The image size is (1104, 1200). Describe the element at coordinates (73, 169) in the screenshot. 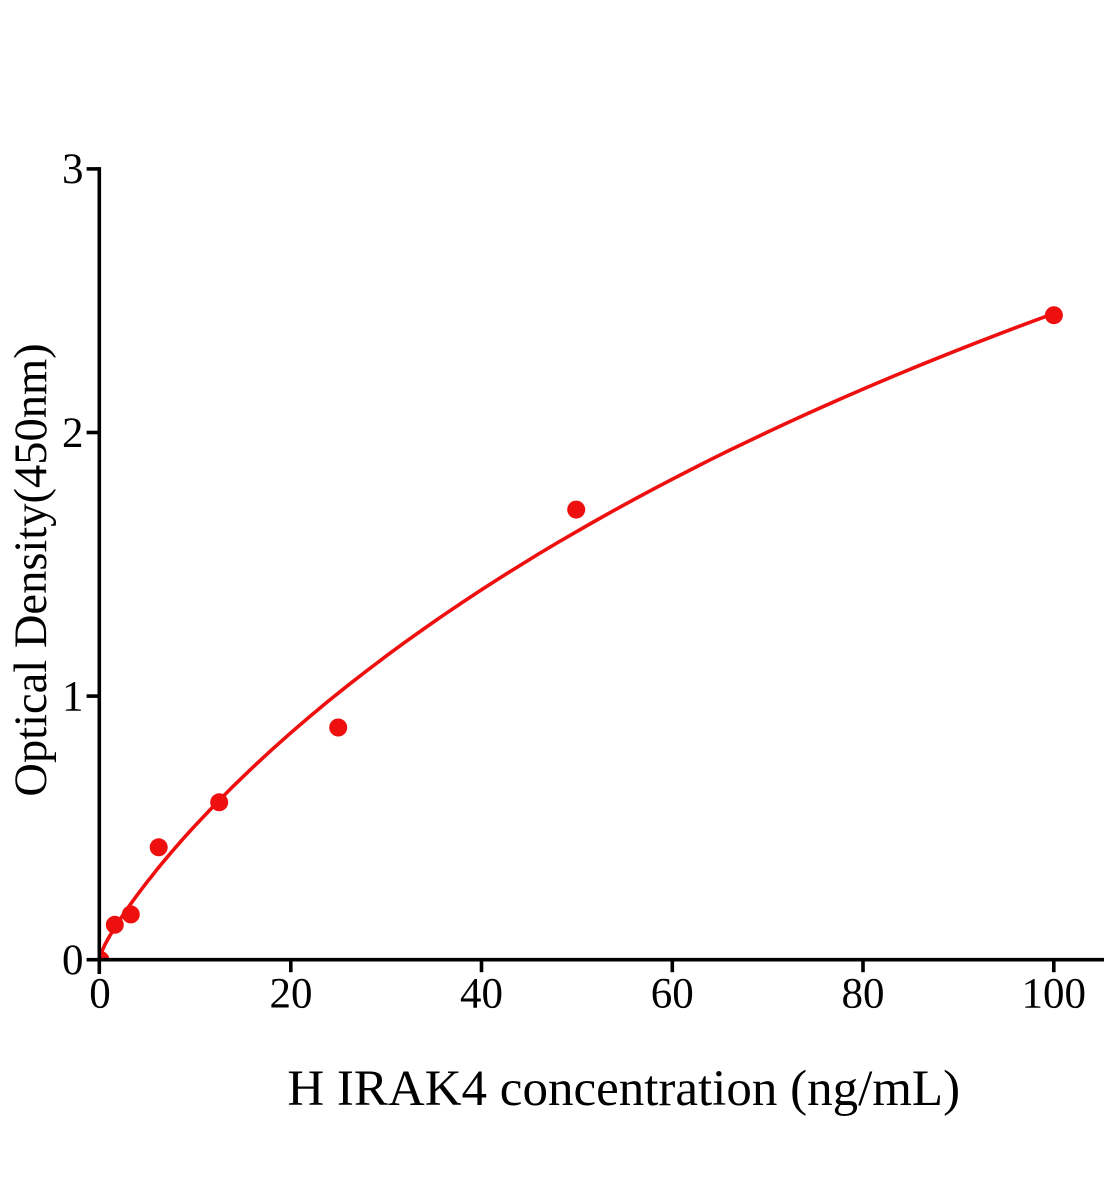

I see `svg-text: 3` at that location.